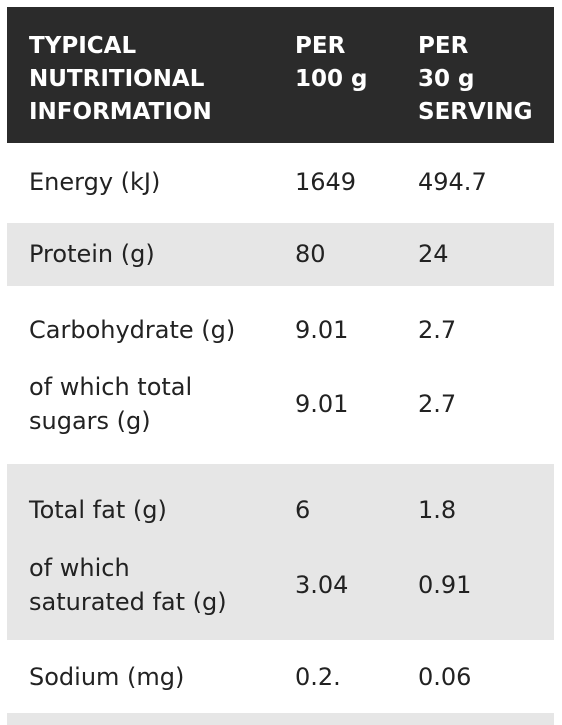  What do you see at coordinates (310, 254) in the screenshot?
I see `value-per-100g: 80` at bounding box center [310, 254].